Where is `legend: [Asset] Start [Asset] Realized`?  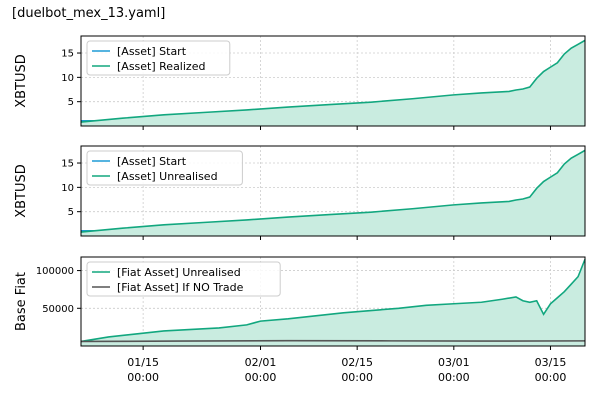
legend: [Asset] Start [Asset] Realized is located at coordinates (158, 58).